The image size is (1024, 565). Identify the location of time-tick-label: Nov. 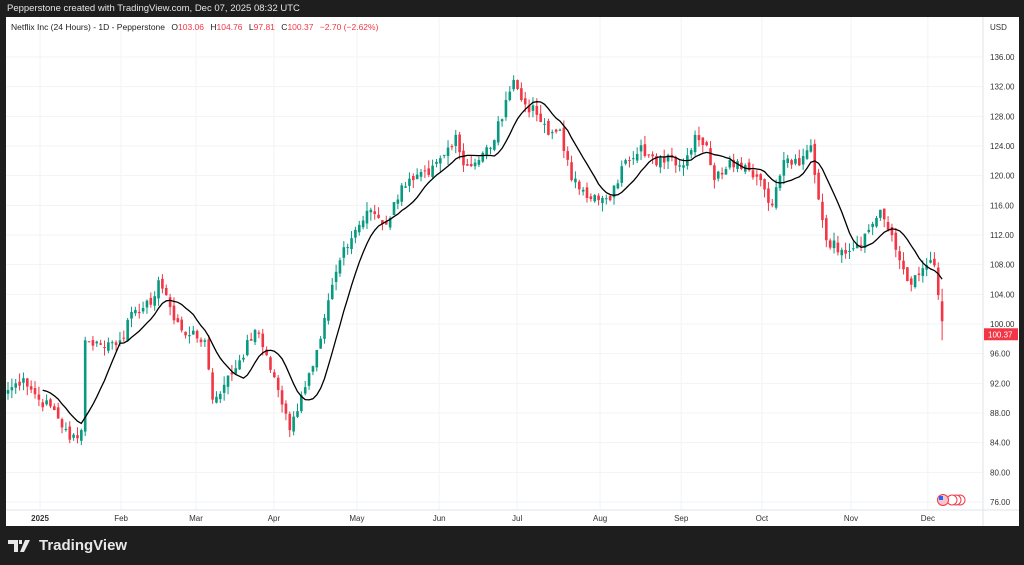
(851, 518).